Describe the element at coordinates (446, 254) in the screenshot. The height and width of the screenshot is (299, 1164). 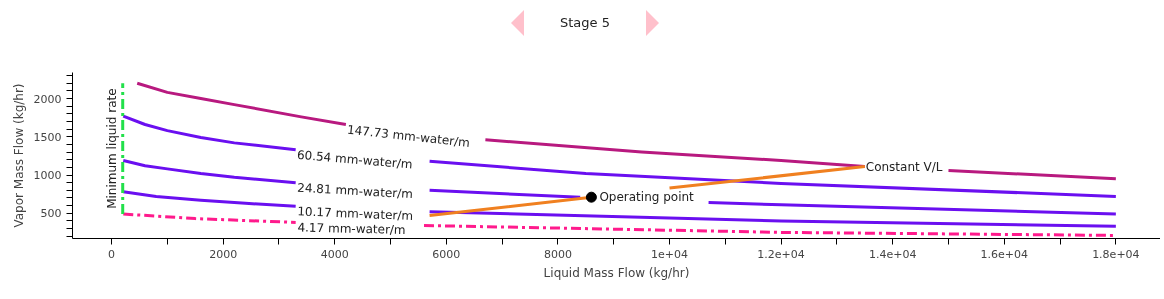
I see `x-tick-label: 6000` at that location.